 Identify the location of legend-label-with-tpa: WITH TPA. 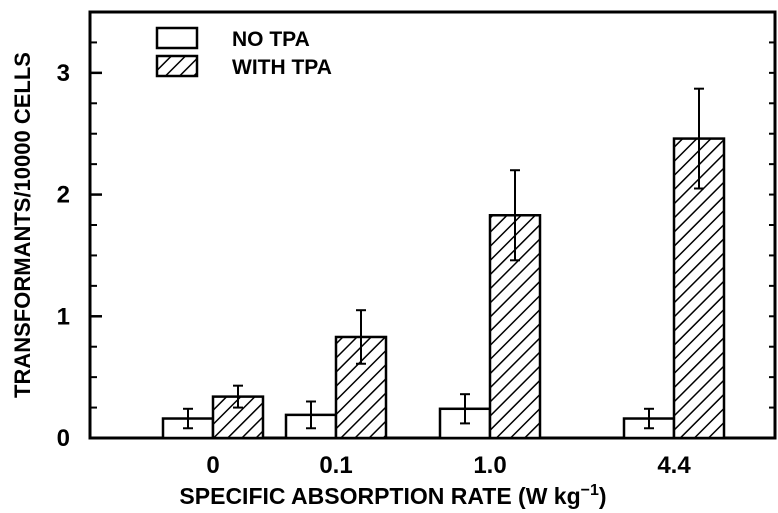
(282, 67).